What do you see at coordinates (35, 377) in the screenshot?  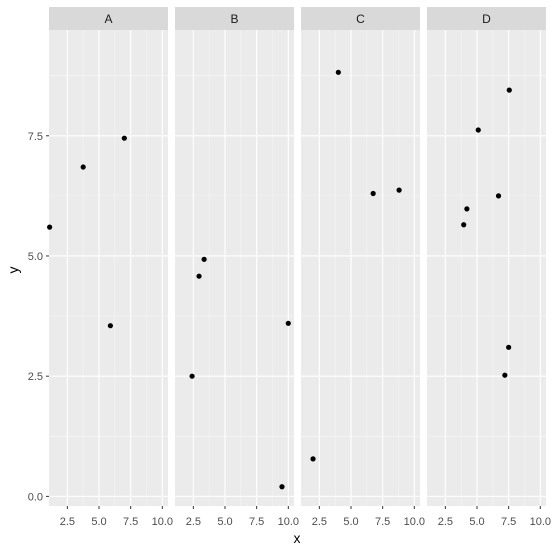 I see `y-tick-label: 2.5` at bounding box center [35, 377].